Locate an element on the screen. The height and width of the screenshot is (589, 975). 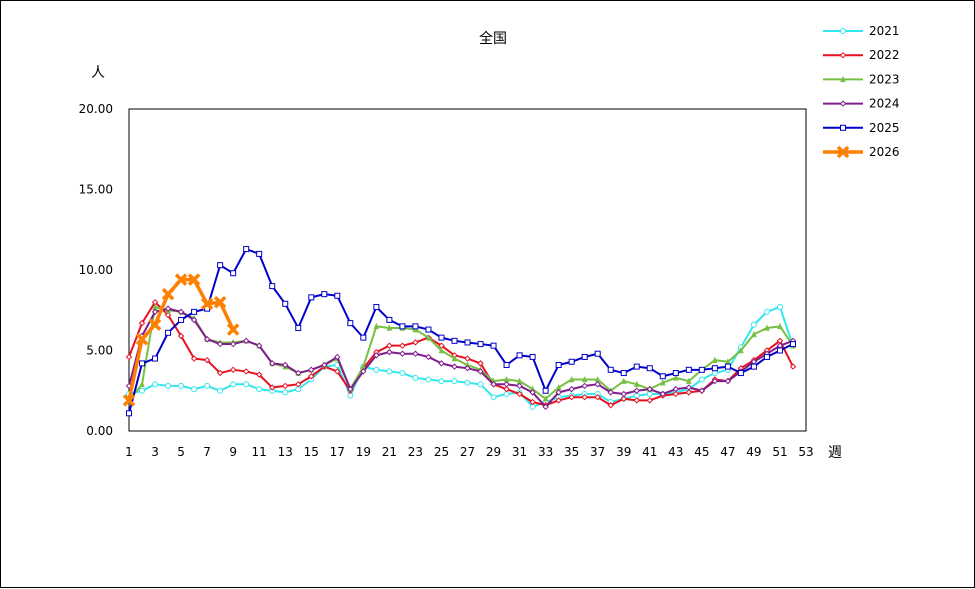
legend-label: 2023 is located at coordinates (884, 79).